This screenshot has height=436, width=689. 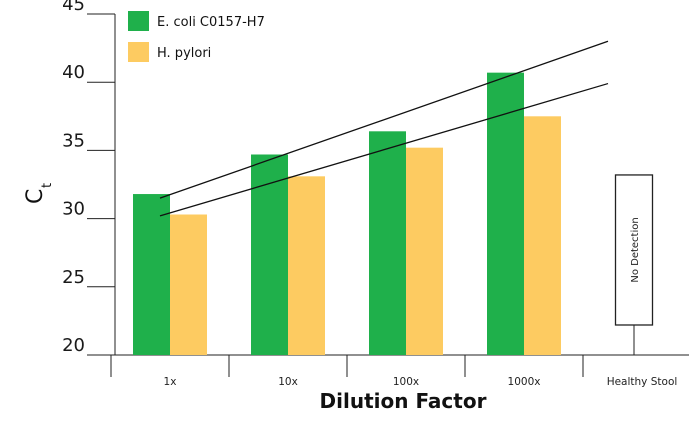 What do you see at coordinates (73, 209) in the screenshot?
I see `y-tick-label-30: 30` at bounding box center [73, 209].